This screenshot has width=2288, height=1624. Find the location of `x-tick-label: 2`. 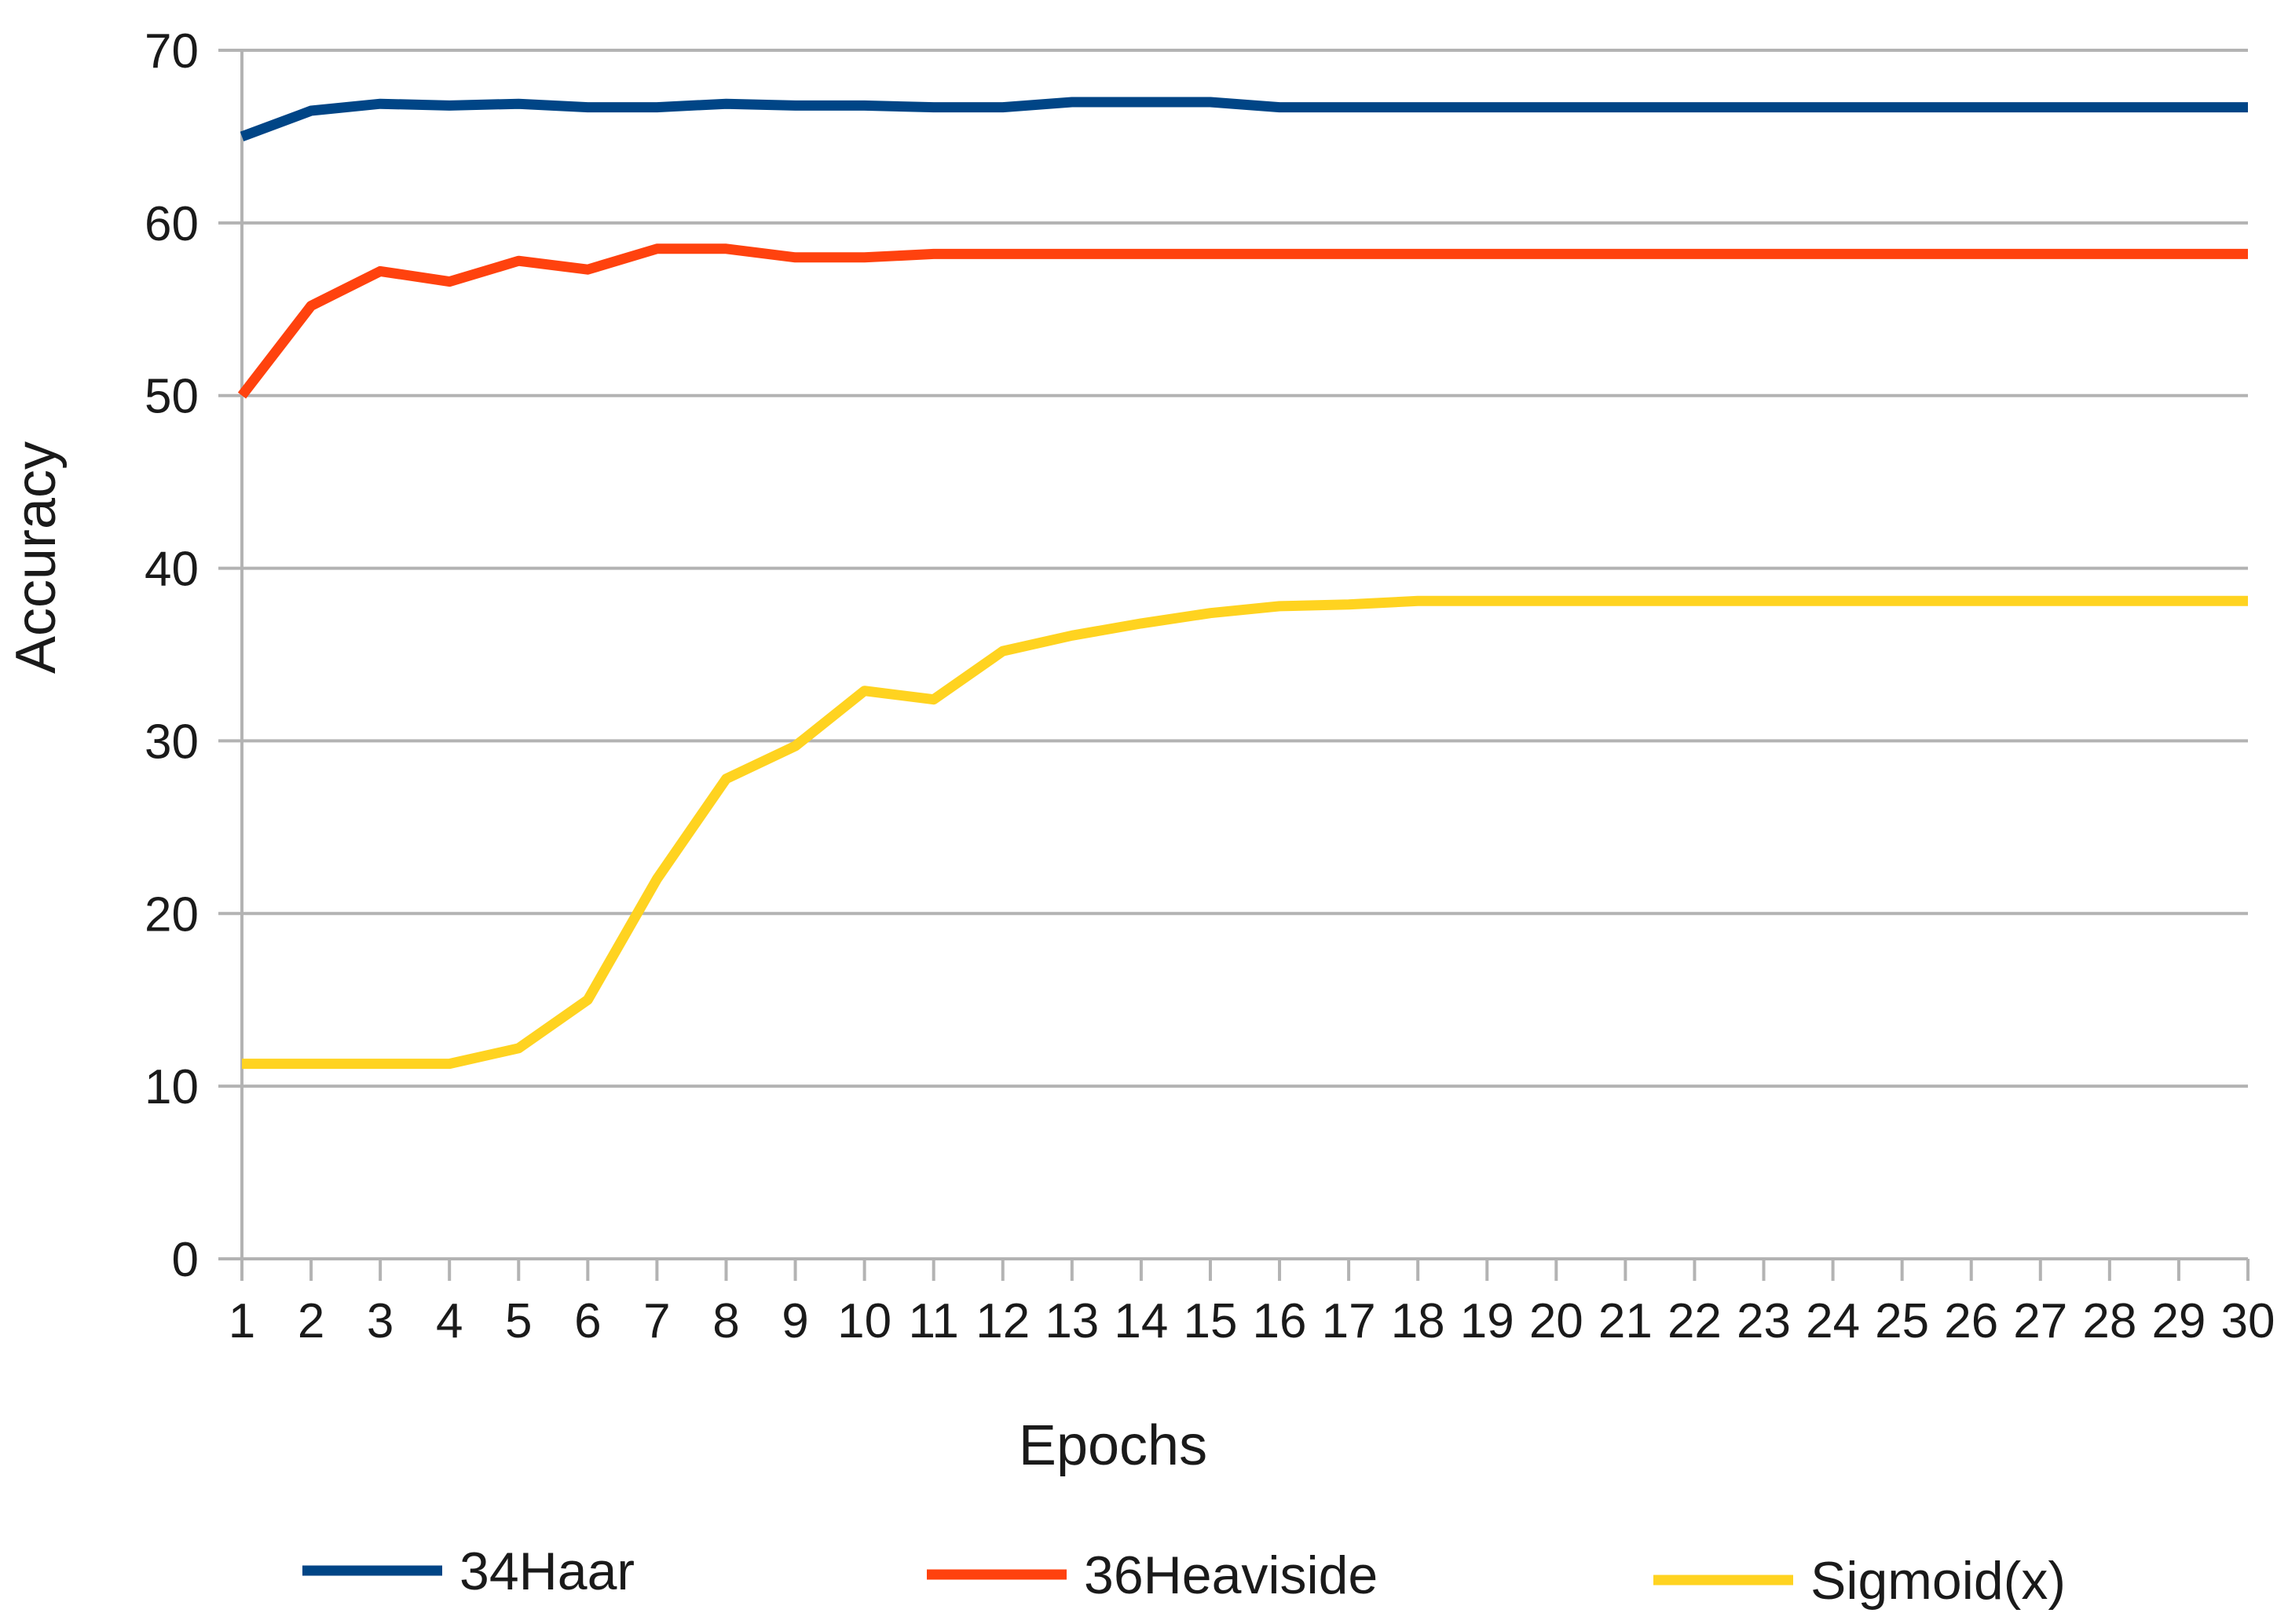

x-tick-label: 2 is located at coordinates (311, 1321).